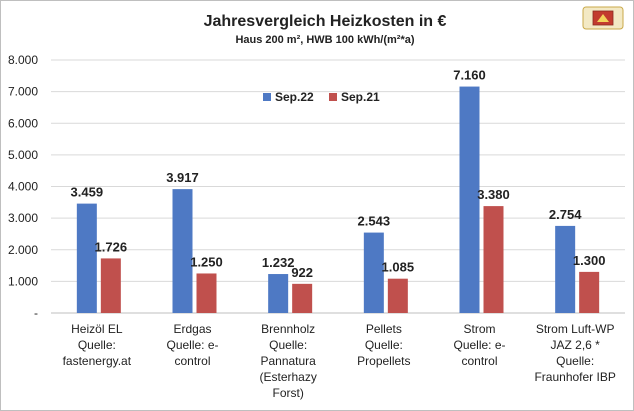  Describe the element at coordinates (324, 40) in the screenshot. I see `chart-subtitle: Haus 200 m², HWB 100 kWh/(m²*a)` at that location.